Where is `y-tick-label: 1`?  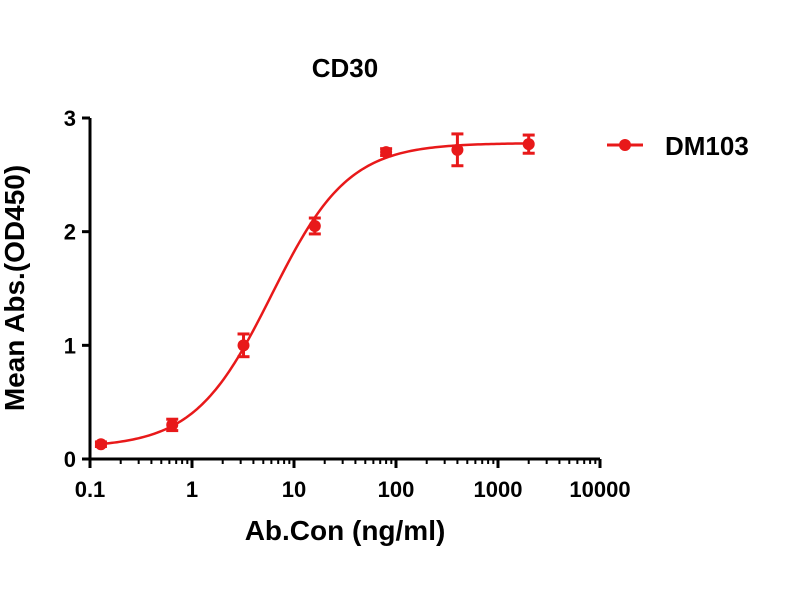 y-tick-label: 1 is located at coordinates (70, 345).